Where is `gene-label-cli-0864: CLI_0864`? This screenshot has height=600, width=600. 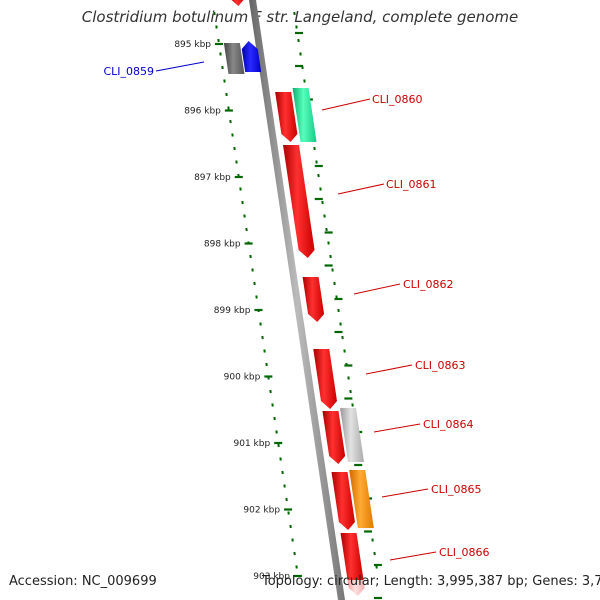 gene-label-cli-0864: CLI_0864 is located at coordinates (448, 424).